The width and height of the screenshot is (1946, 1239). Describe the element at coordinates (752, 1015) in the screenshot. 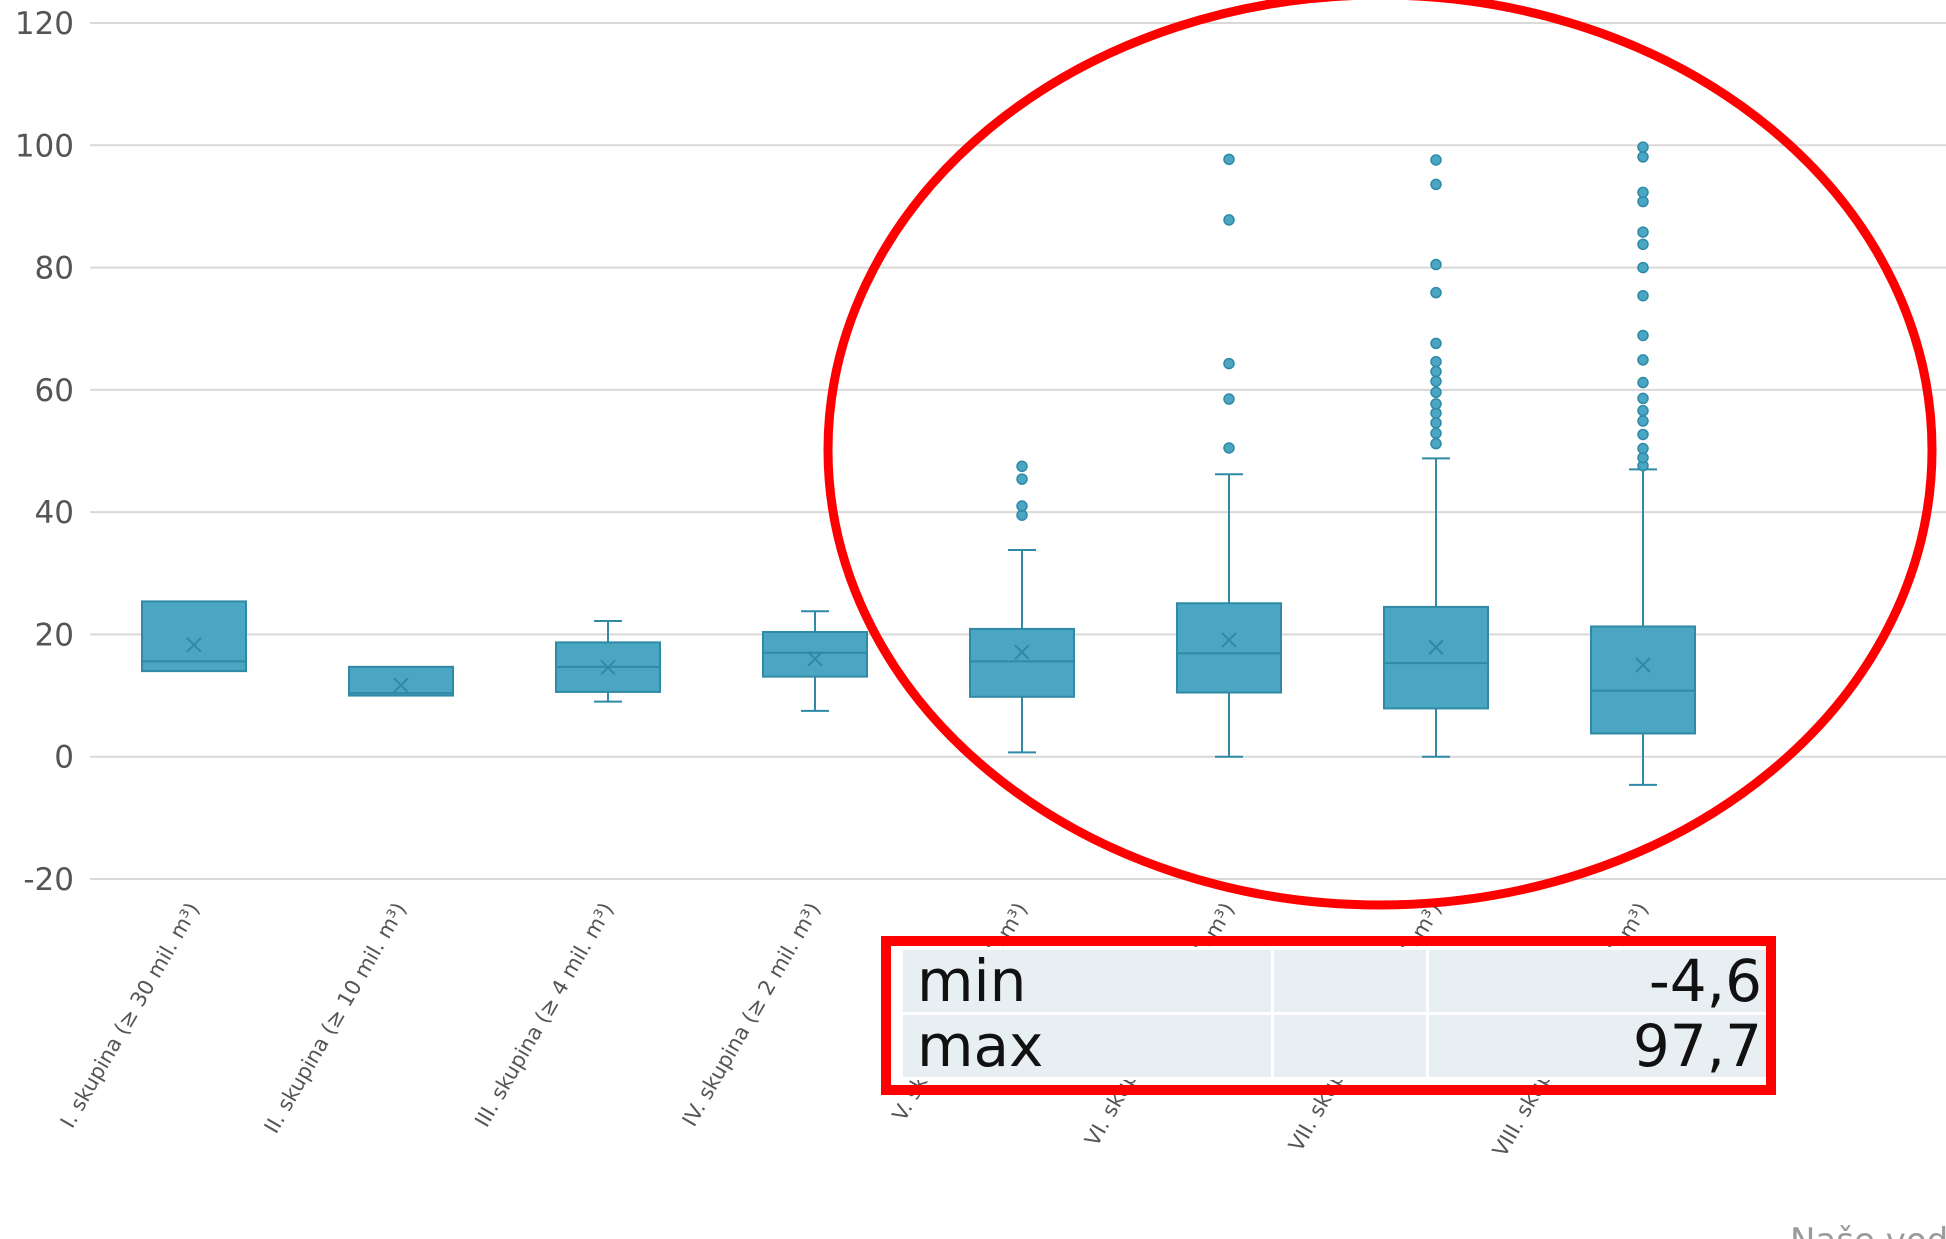

I see `x-tick-label: IV. skupina (≥ 2 mil. m³)` at that location.